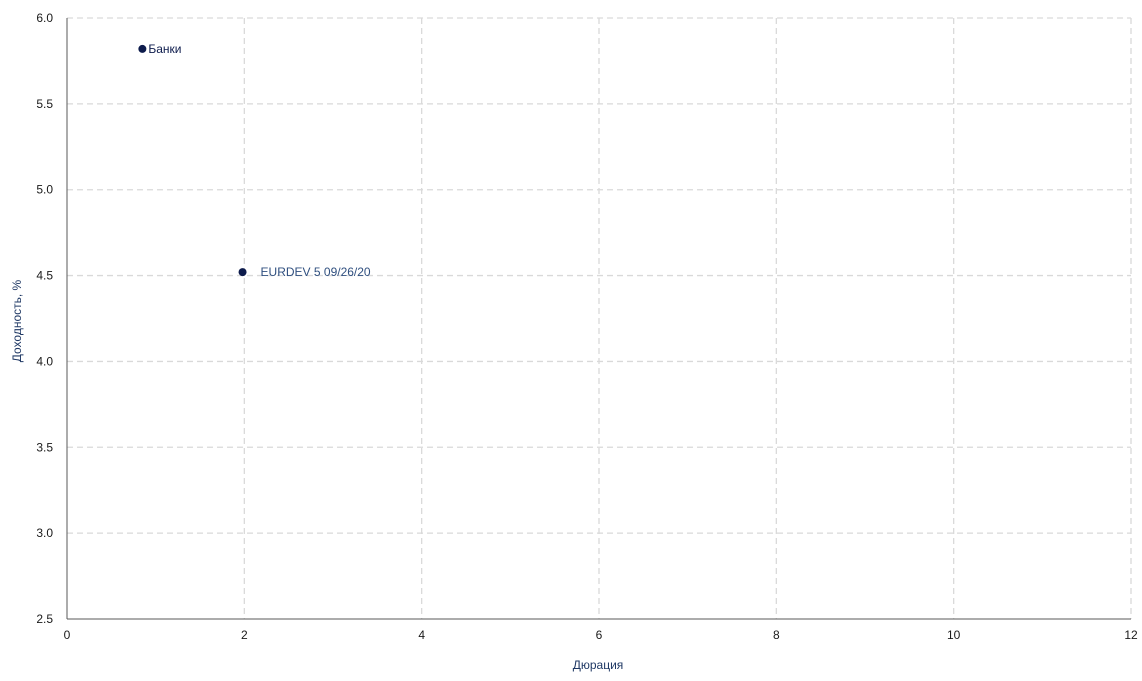 This screenshot has width=1142, height=681. Describe the element at coordinates (44, 104) in the screenshot. I see `y-tick-label: 5.5` at that location.